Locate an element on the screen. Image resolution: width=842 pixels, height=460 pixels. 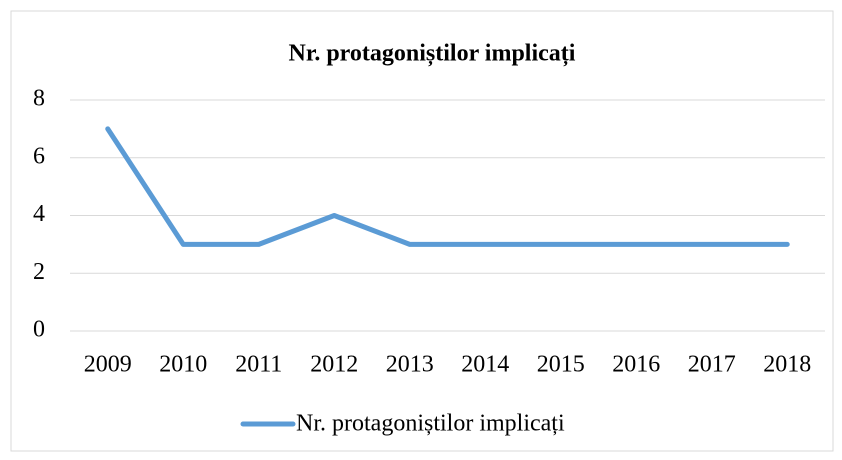
x-tick-label: 2012 is located at coordinates (334, 365).